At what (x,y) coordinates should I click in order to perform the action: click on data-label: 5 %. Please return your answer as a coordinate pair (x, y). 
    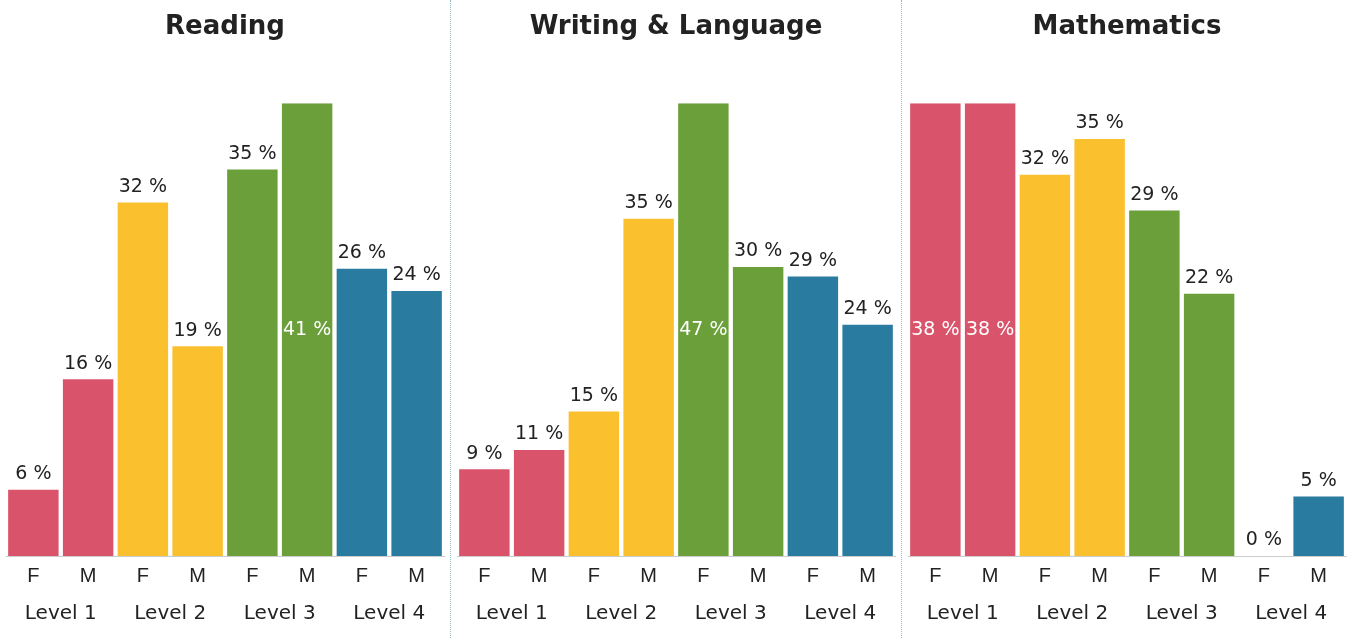
    Looking at the image, I should click on (1318, 478).